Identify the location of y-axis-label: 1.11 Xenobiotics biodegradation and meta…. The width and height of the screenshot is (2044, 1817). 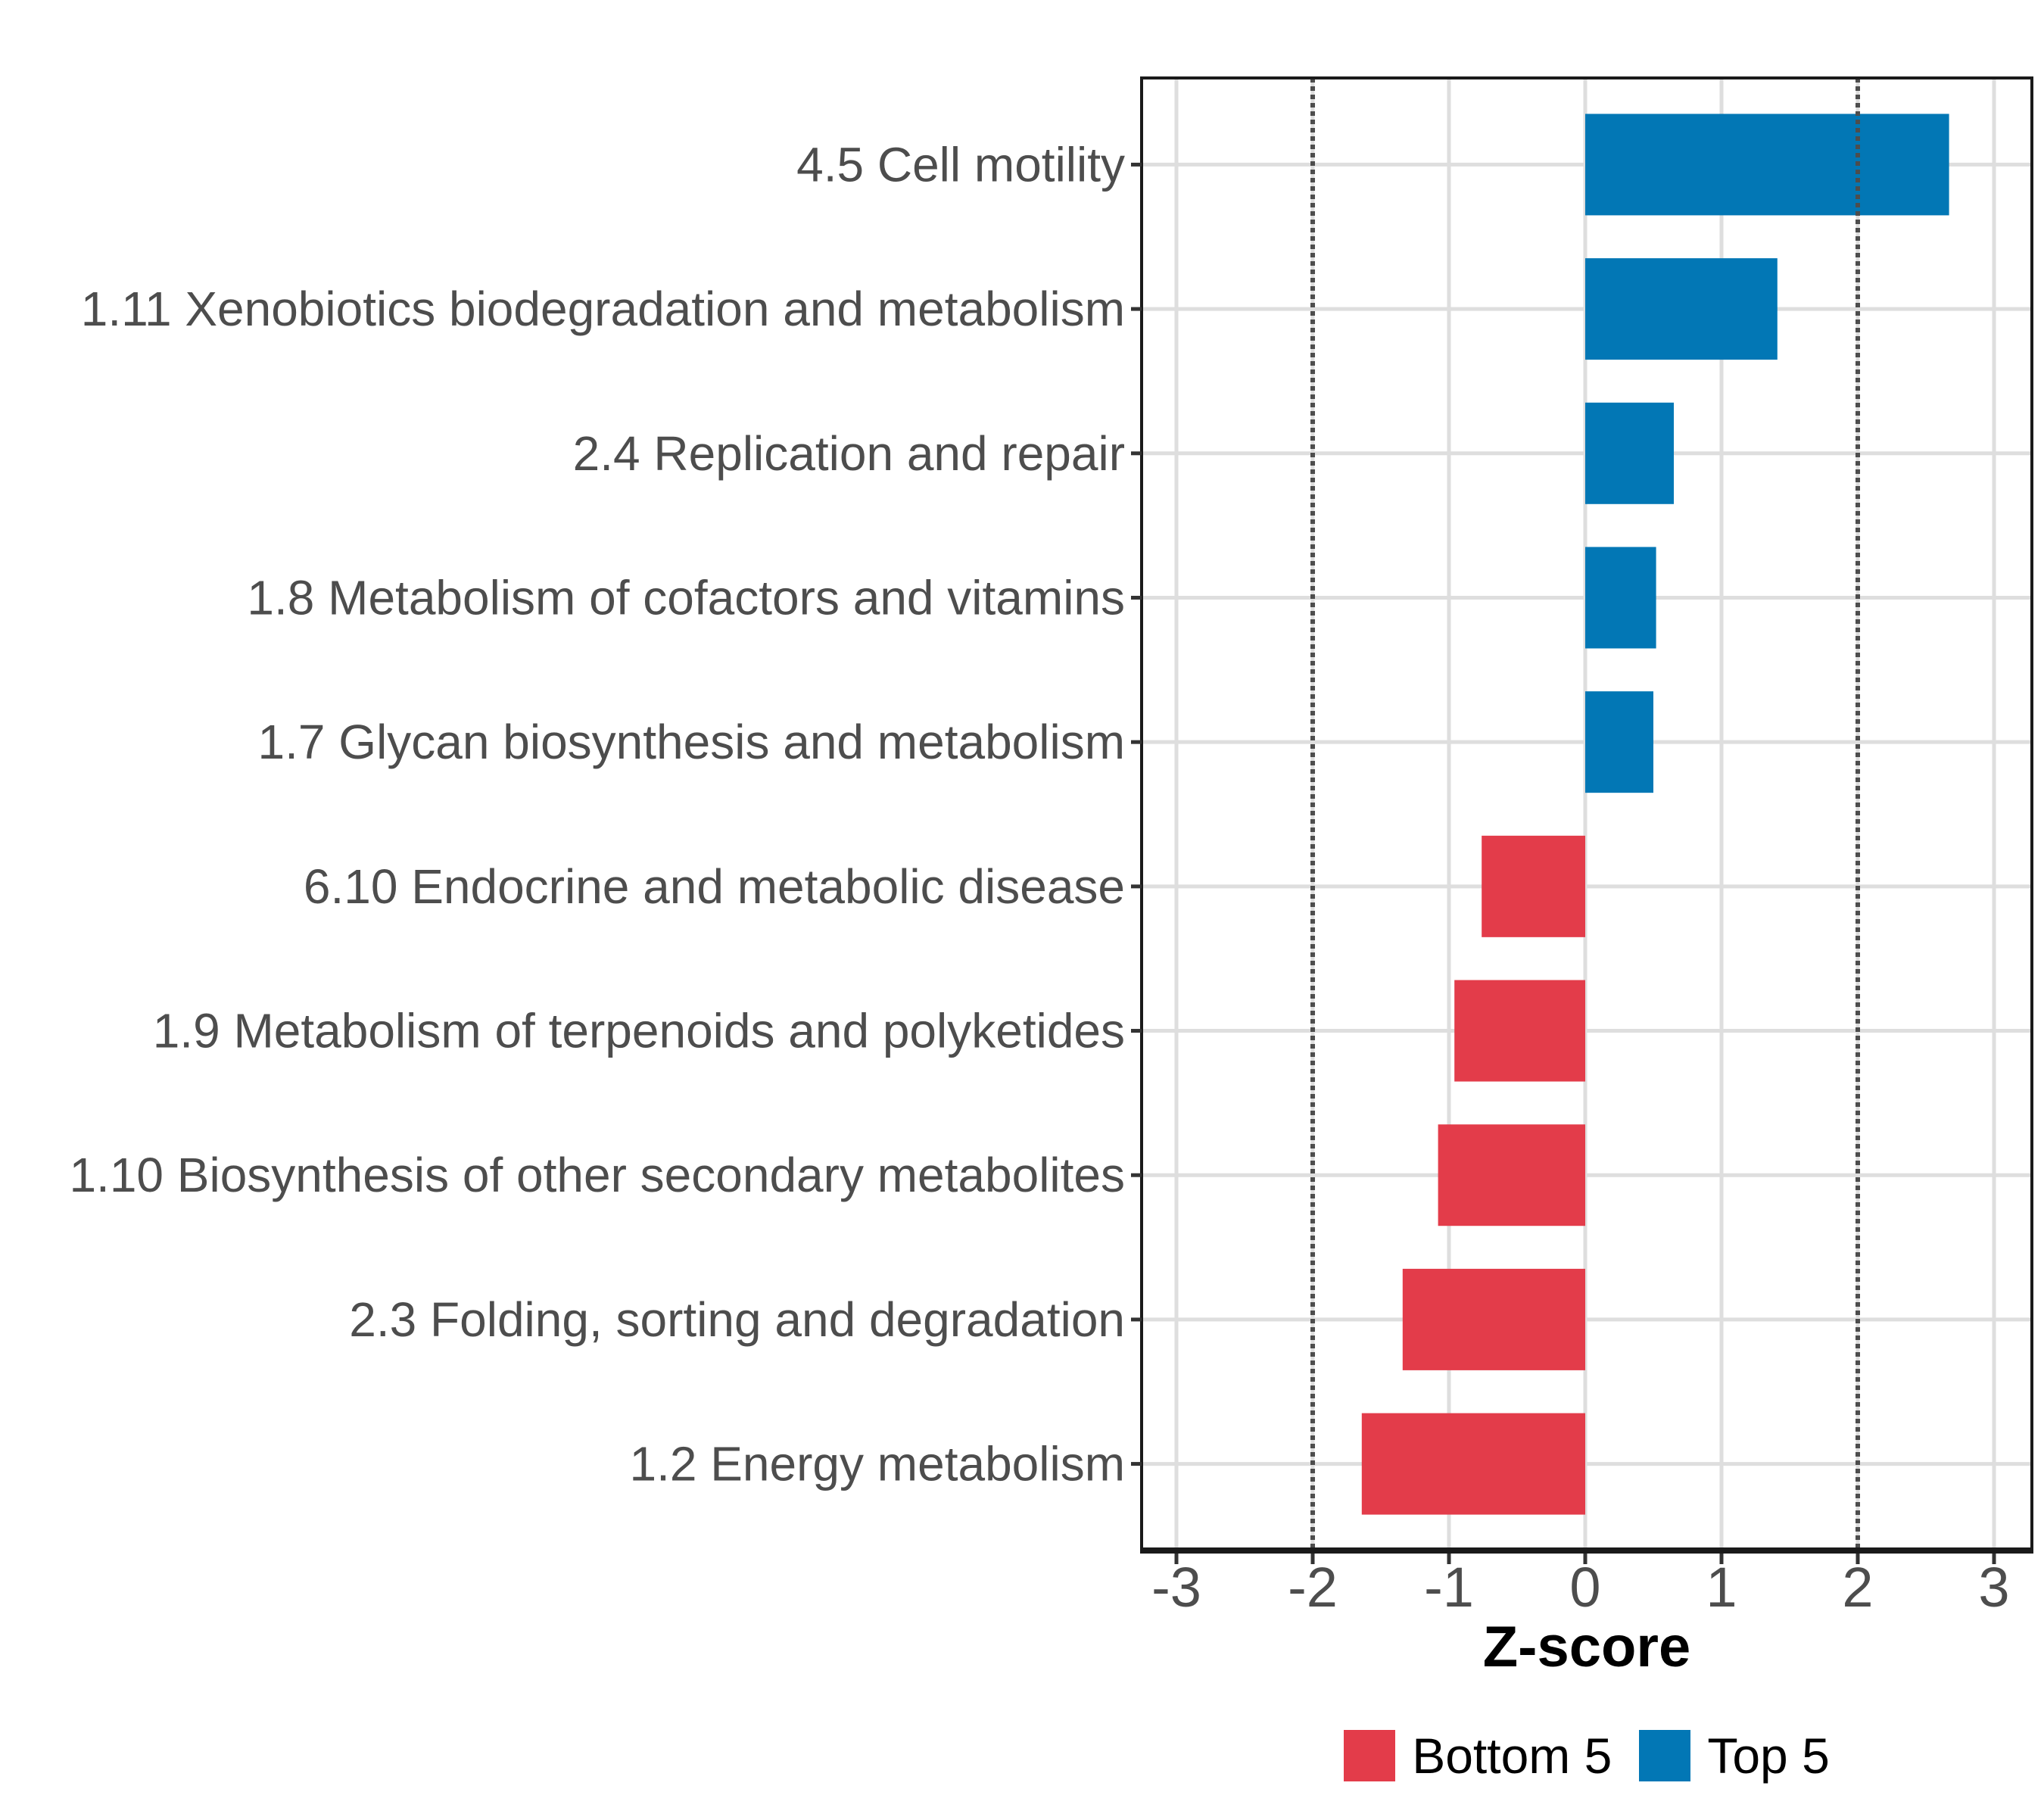
(603, 309).